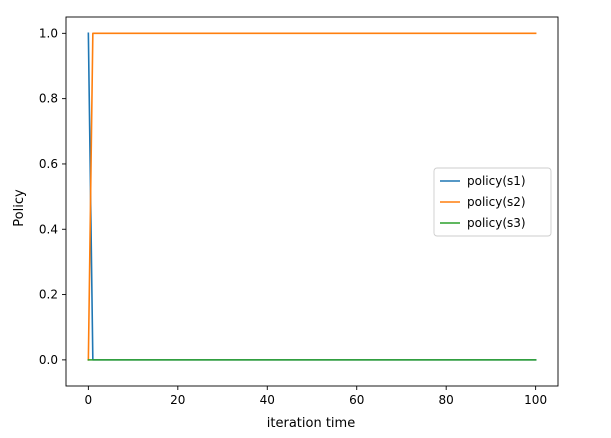 The image size is (611, 438). What do you see at coordinates (177, 400) in the screenshot?
I see `x-tick-label: 20` at bounding box center [177, 400].